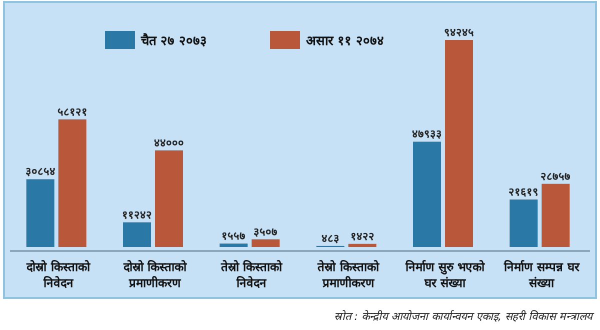 The height and width of the screenshot is (330, 600). What do you see at coordinates (234, 236) in the screenshot?
I see `data-label: १५५७` at bounding box center [234, 236].